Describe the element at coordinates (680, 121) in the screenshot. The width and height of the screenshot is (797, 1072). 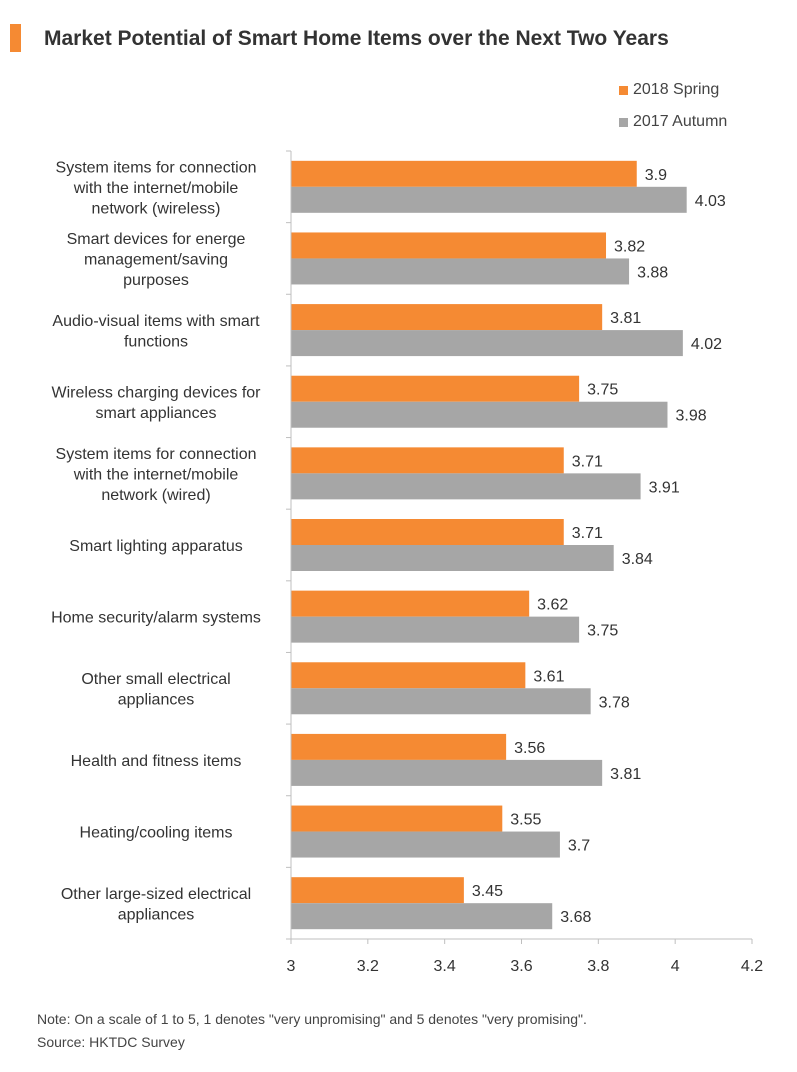
I see `legend-label-2017-autumn: 2017 Autumn` at that location.